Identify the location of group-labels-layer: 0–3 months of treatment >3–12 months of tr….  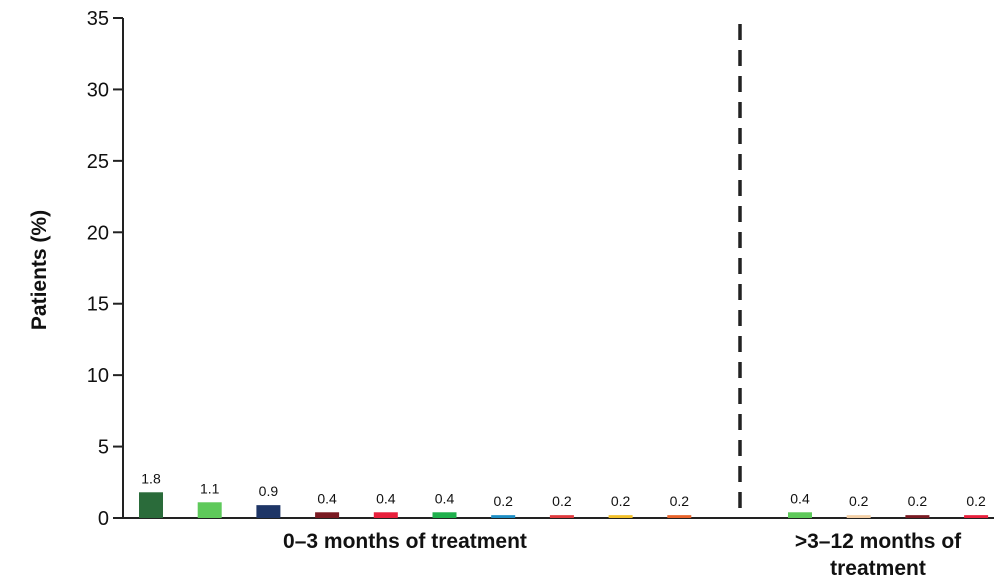
(622, 555).